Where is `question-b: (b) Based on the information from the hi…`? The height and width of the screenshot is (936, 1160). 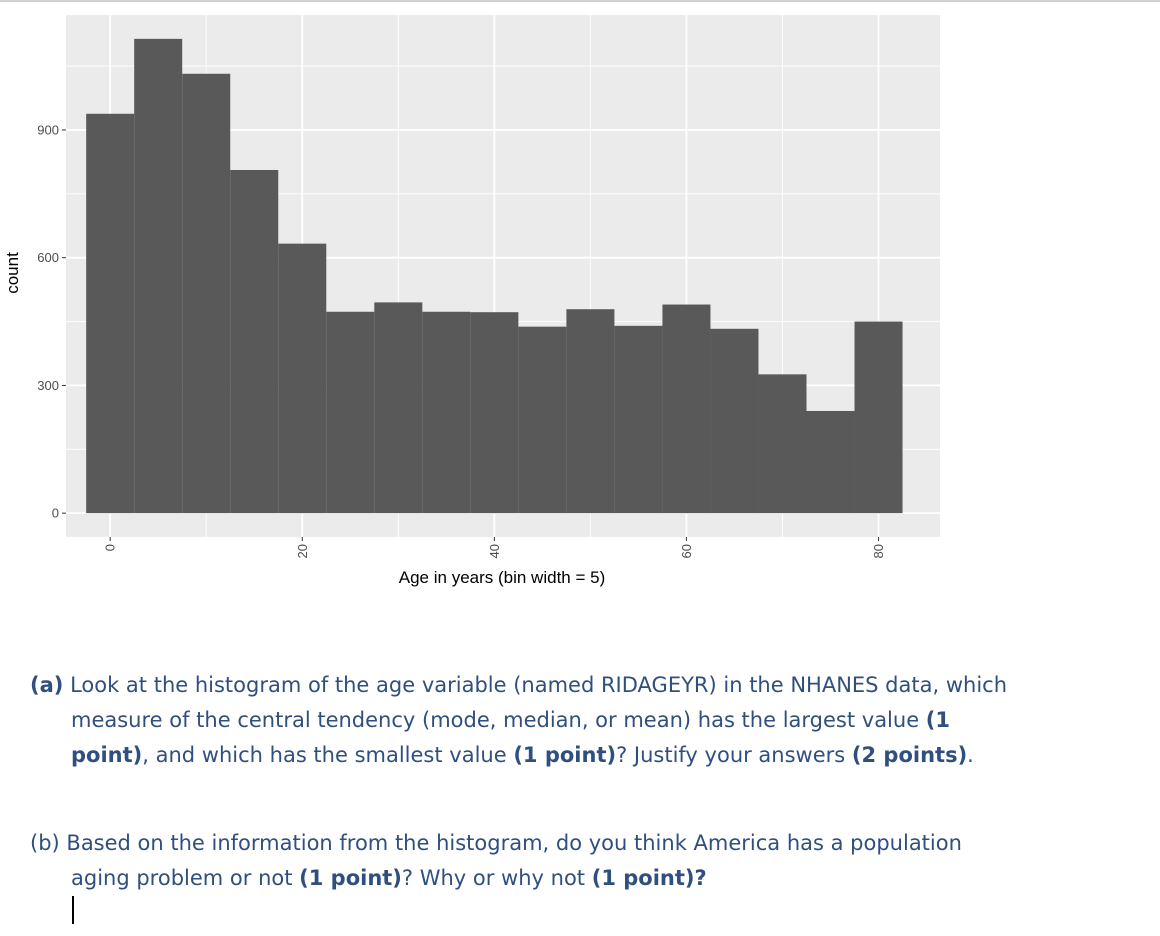 question-b: (b) Based on the information from the hi… is located at coordinates (530, 861).